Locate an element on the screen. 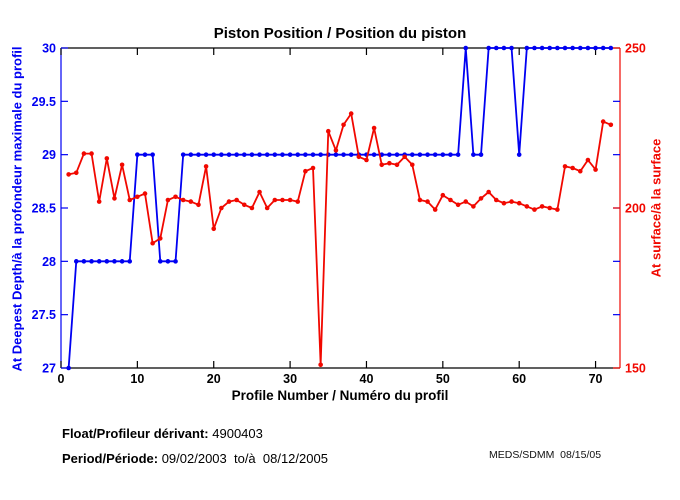 The height and width of the screenshot is (500, 680). agency-stamp: MEDS/SDMM 08/15/05 is located at coordinates (545, 455).